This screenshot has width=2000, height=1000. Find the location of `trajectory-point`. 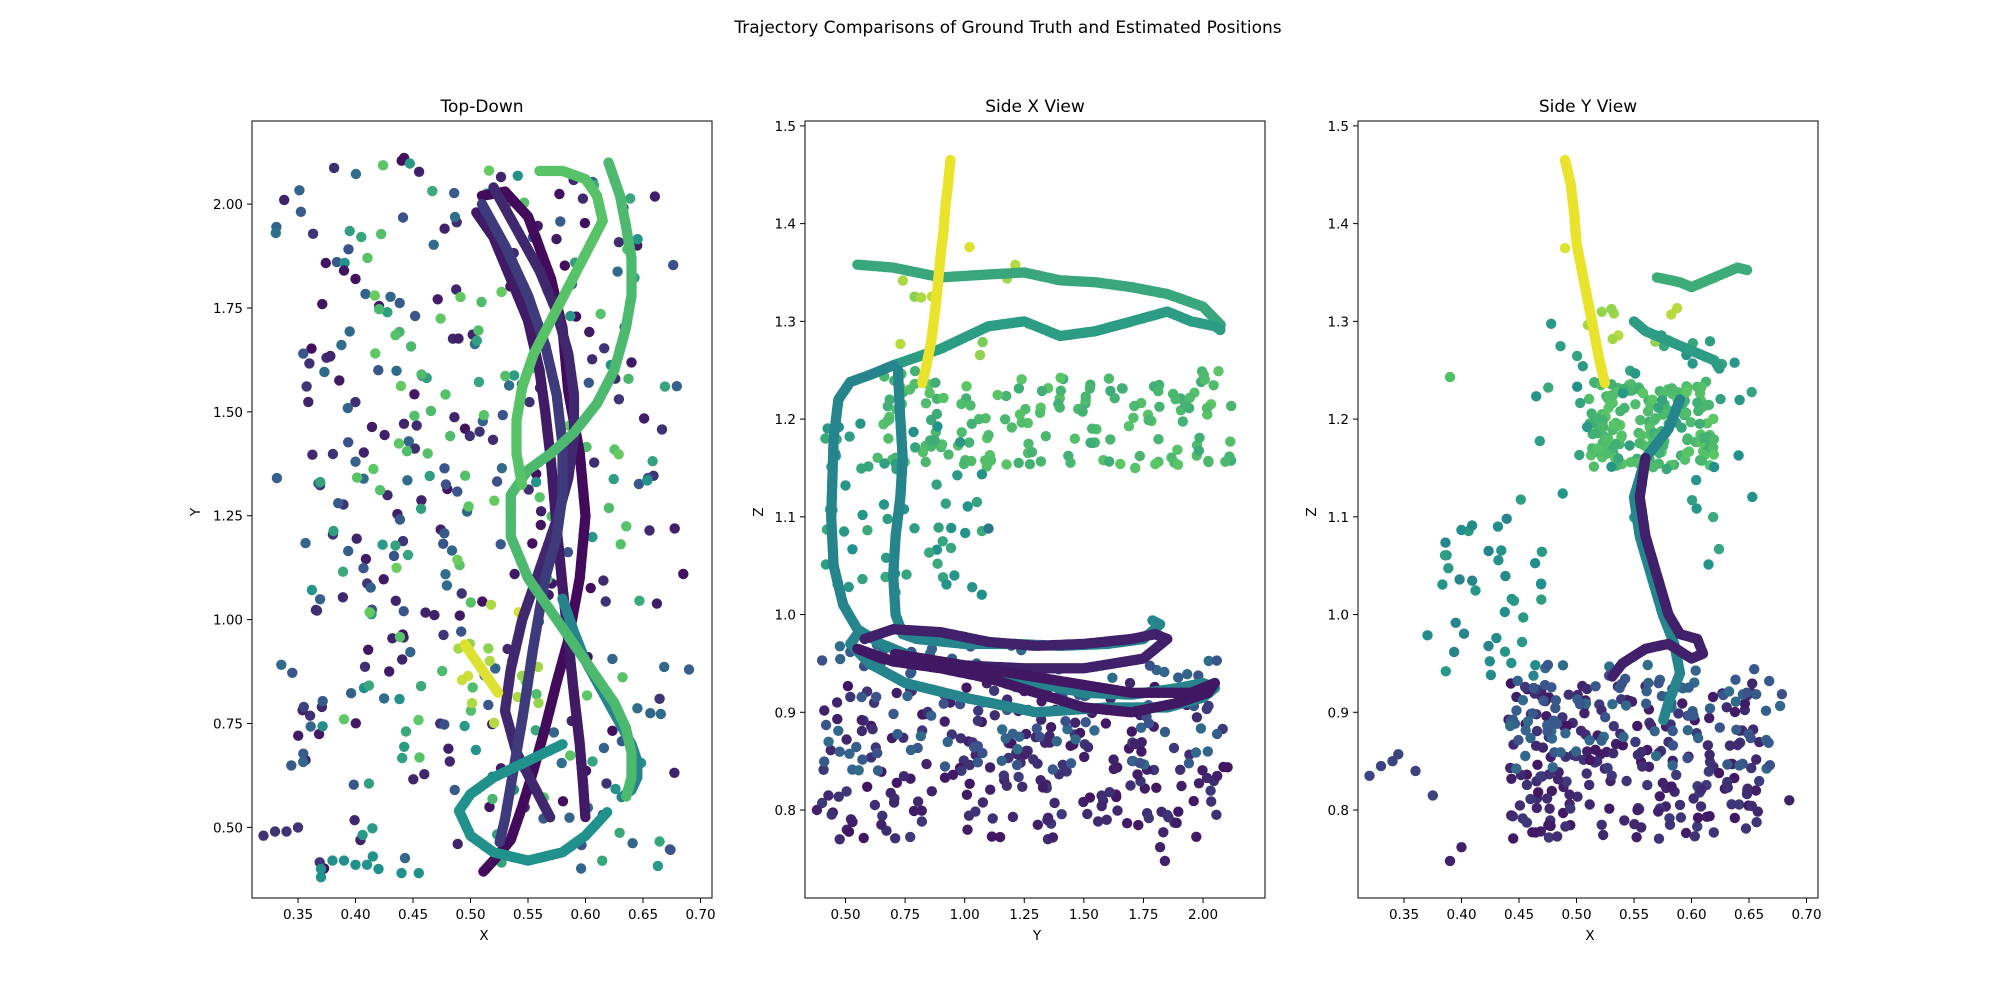

trajectory-point is located at coordinates (585, 817).